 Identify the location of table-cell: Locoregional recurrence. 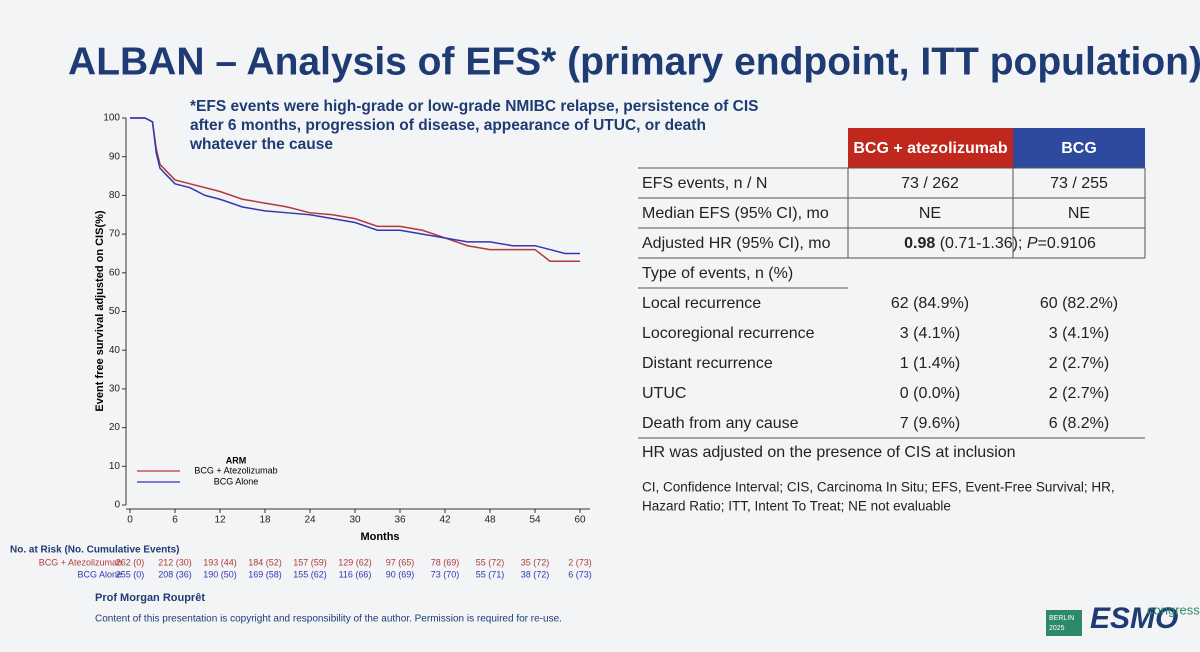
(728, 333).